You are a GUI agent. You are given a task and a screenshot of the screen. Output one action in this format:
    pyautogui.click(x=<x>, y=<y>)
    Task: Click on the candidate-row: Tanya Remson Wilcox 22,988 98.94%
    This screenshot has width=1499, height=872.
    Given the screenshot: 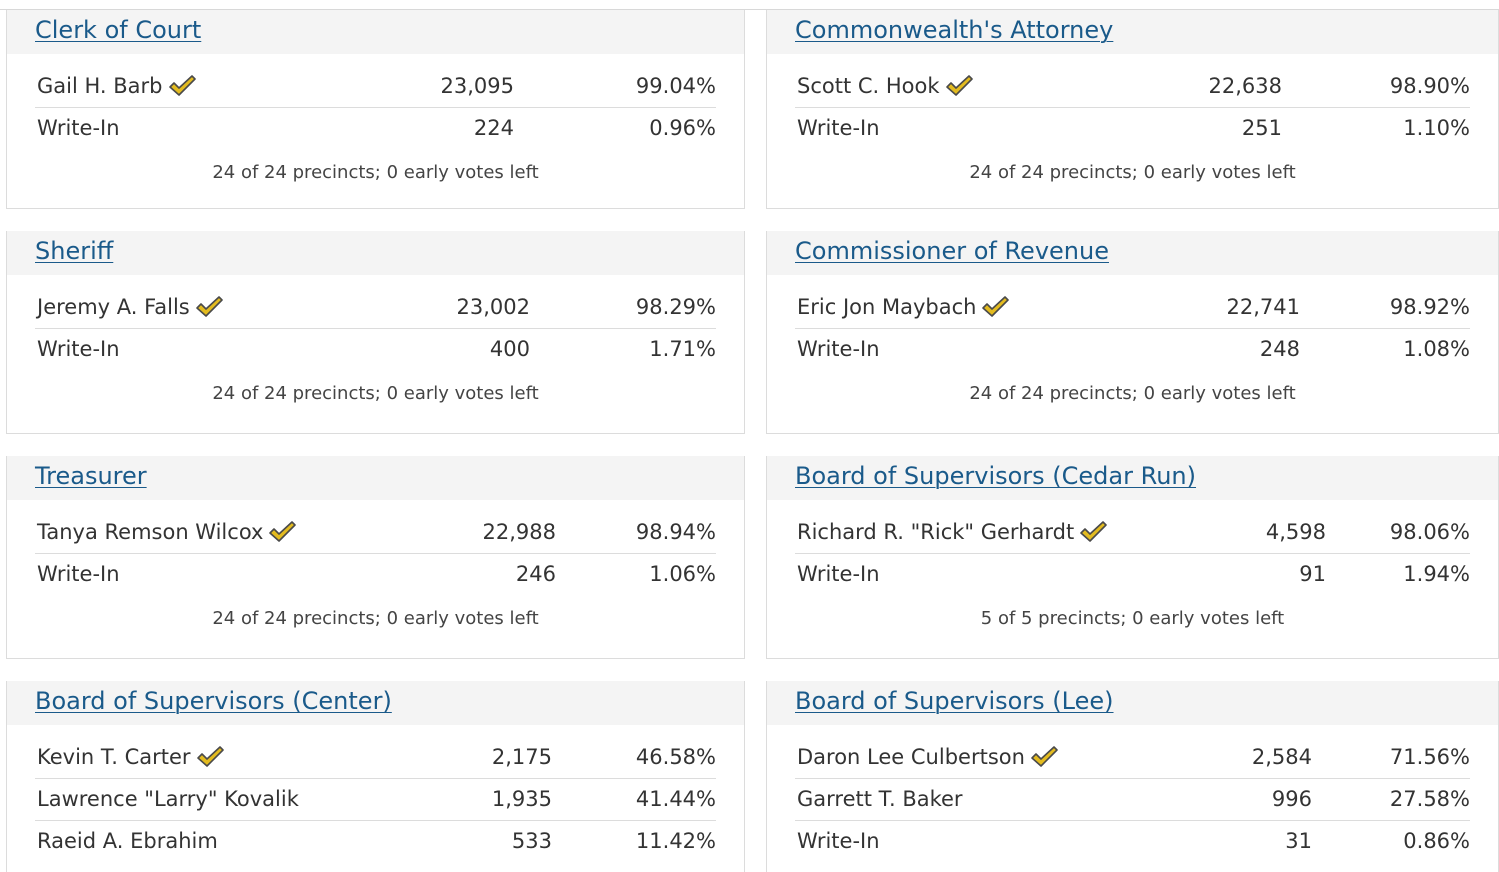 What is the action you would take?
    pyautogui.click(x=375, y=533)
    